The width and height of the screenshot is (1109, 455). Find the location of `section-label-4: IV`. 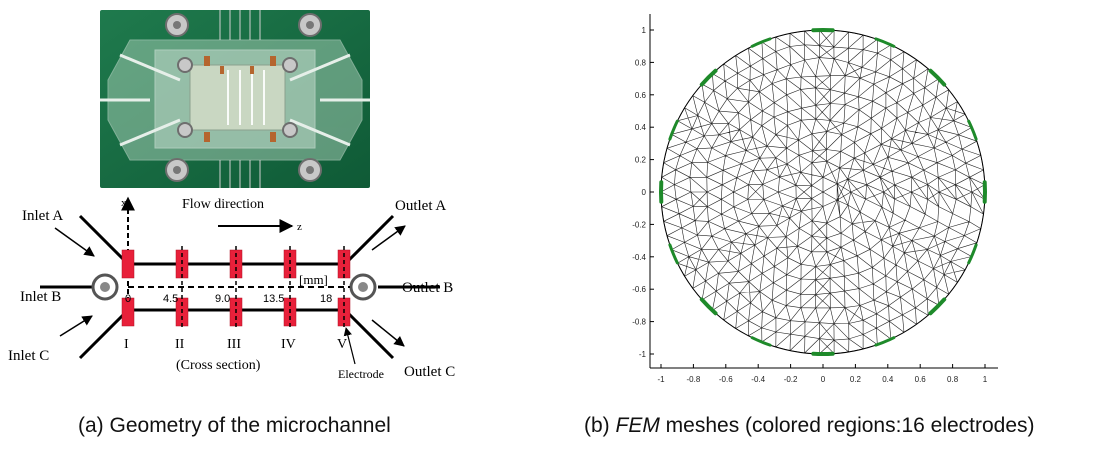

section-label-4: IV is located at coordinates (288, 344).